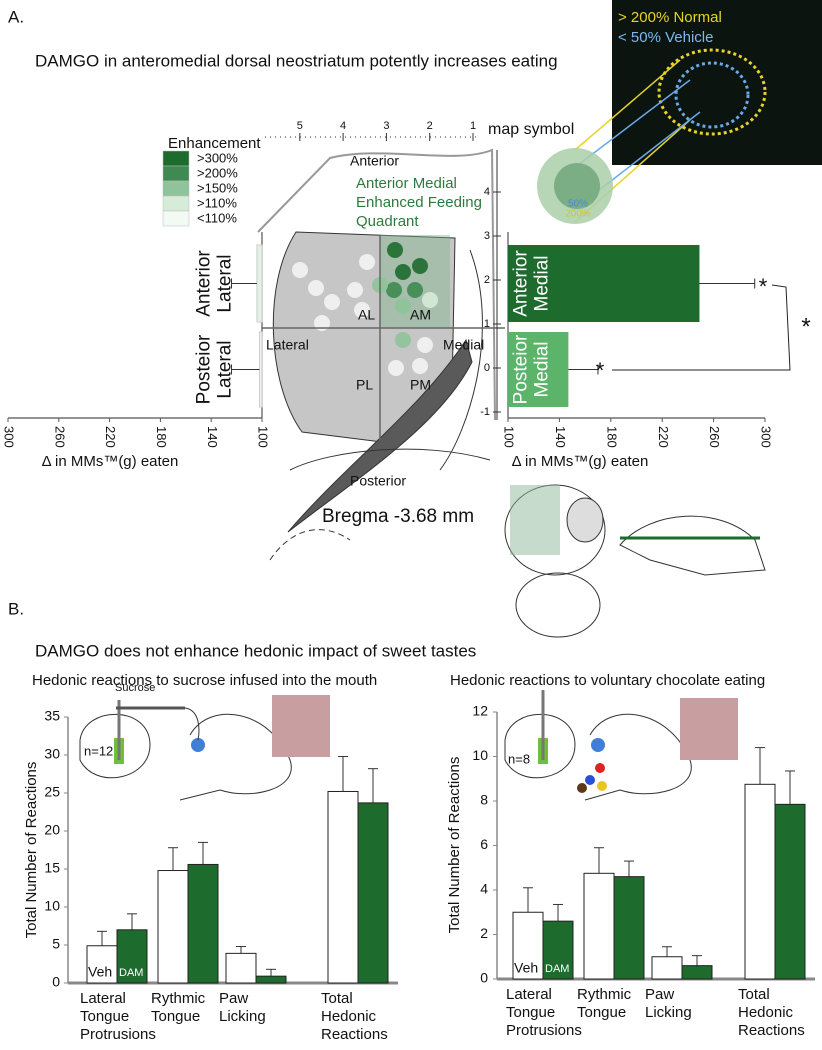 The width and height of the screenshot is (822, 1050). I want to click on capsule, so click(380, 435).